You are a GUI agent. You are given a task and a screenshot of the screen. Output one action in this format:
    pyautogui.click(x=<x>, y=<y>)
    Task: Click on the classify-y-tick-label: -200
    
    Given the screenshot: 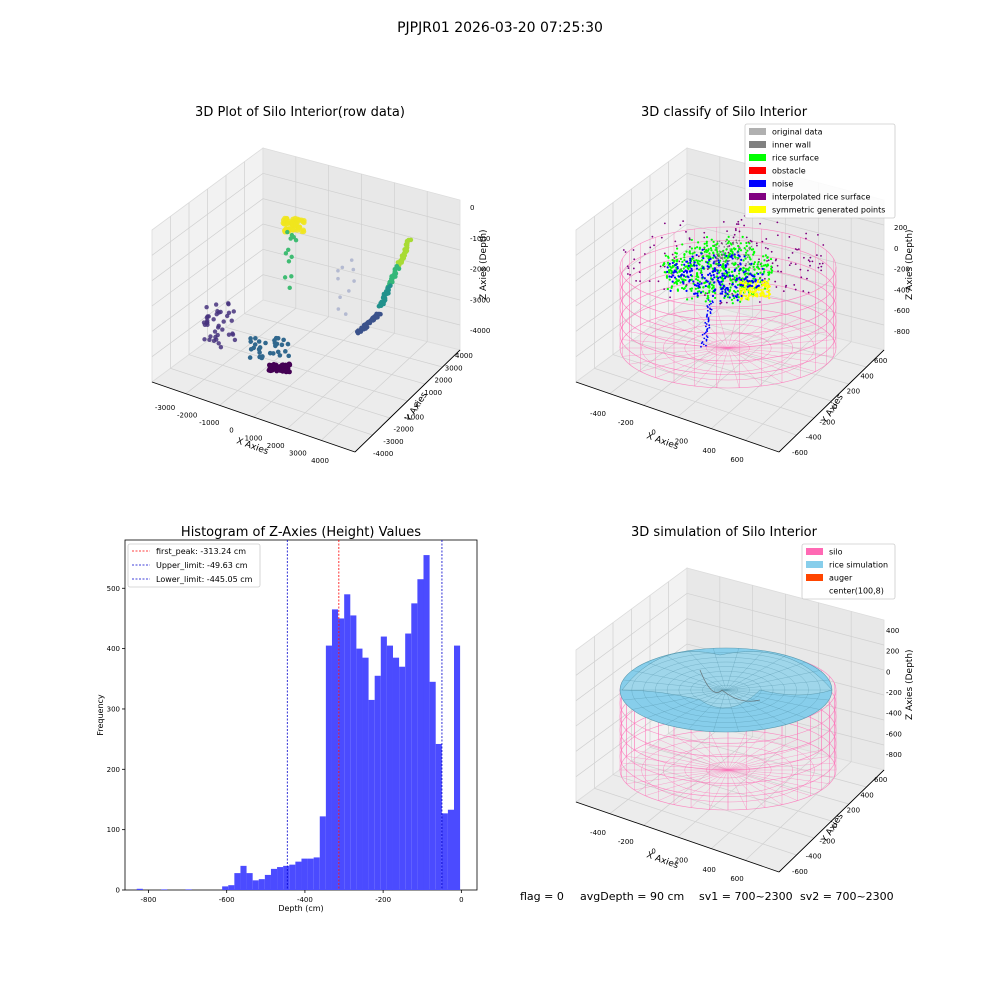 What is the action you would take?
    pyautogui.click(x=827, y=422)
    